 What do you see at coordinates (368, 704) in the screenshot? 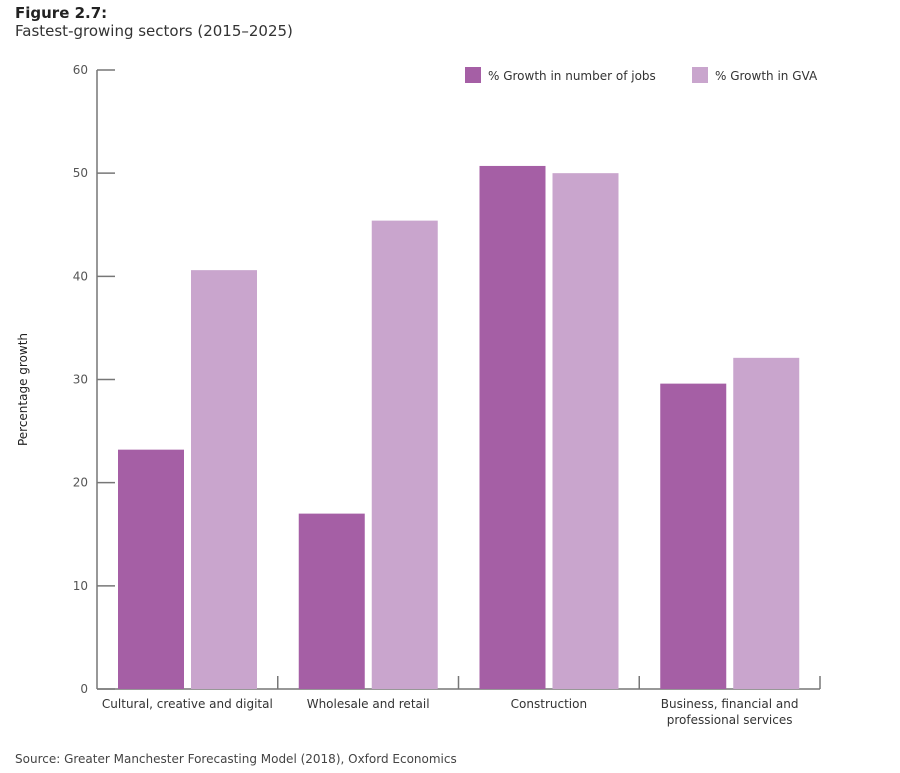
I see `x-tick-label: Wholesale and retail` at bounding box center [368, 704].